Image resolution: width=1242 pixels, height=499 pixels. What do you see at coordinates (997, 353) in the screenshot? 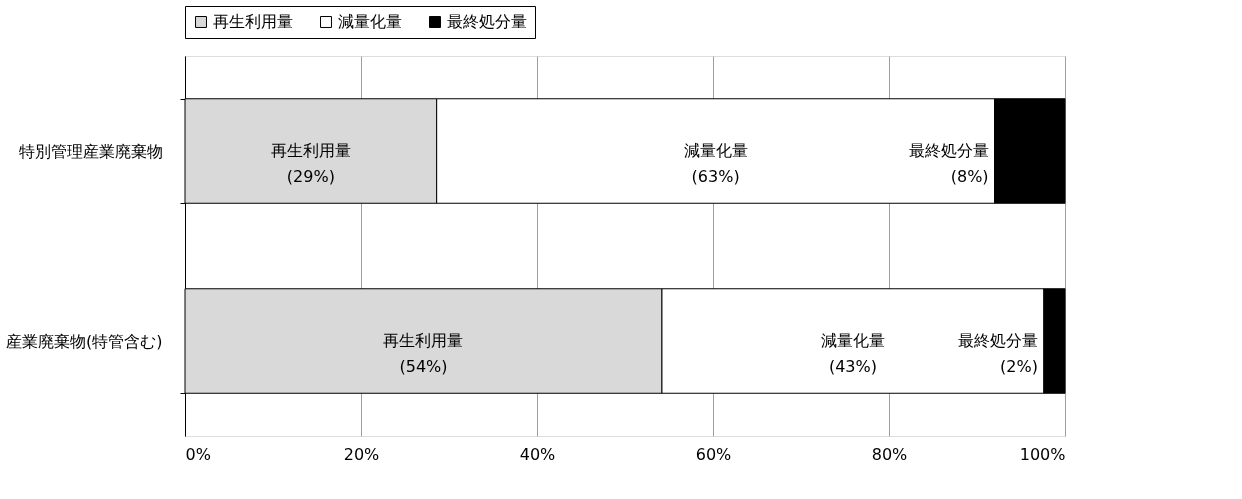
I see `data-label: 最終処分量 (2%)` at bounding box center [997, 353].